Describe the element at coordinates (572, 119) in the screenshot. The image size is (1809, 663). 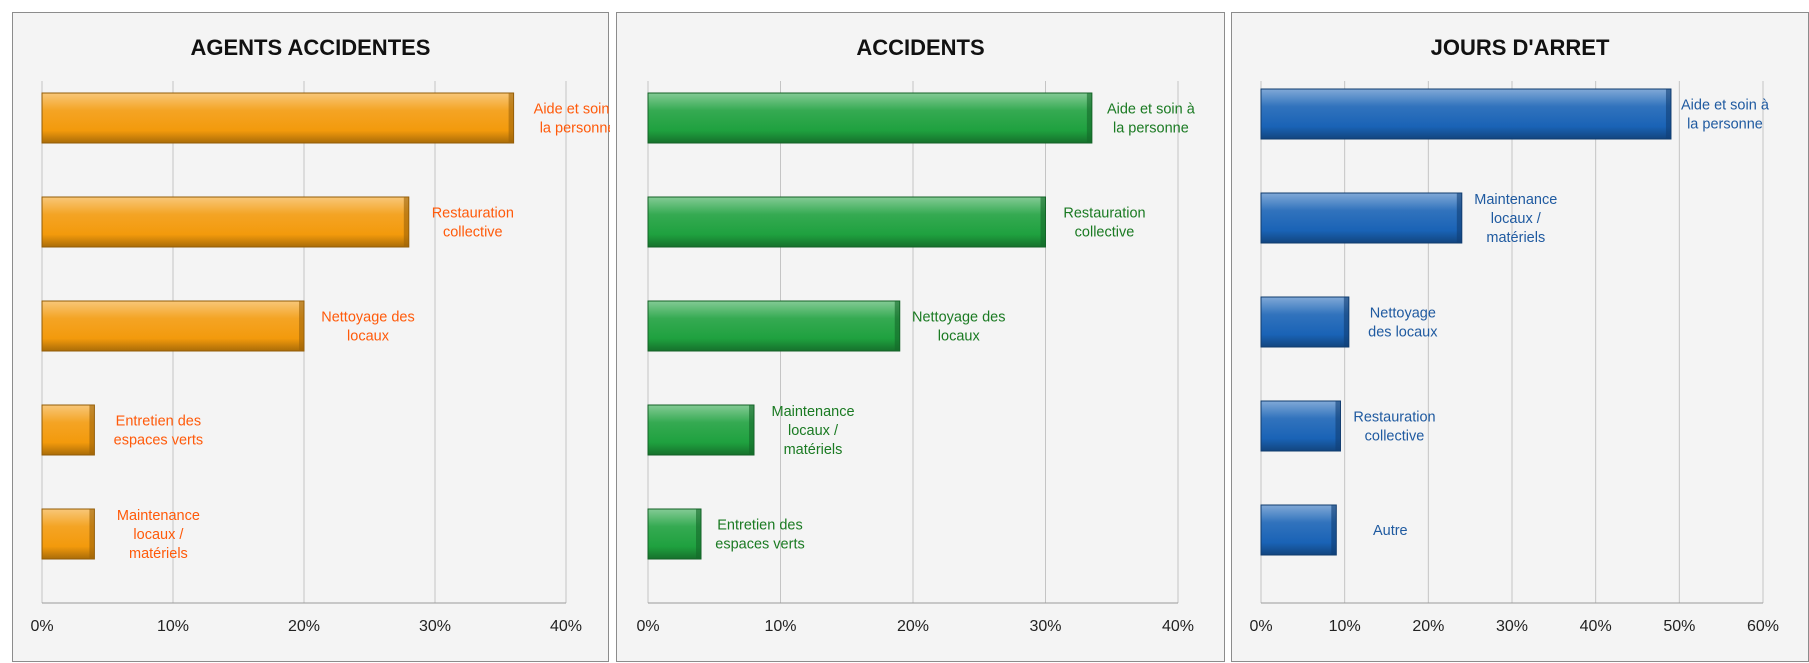
I see `bar-category-label: Aide et soin àla personne` at that location.